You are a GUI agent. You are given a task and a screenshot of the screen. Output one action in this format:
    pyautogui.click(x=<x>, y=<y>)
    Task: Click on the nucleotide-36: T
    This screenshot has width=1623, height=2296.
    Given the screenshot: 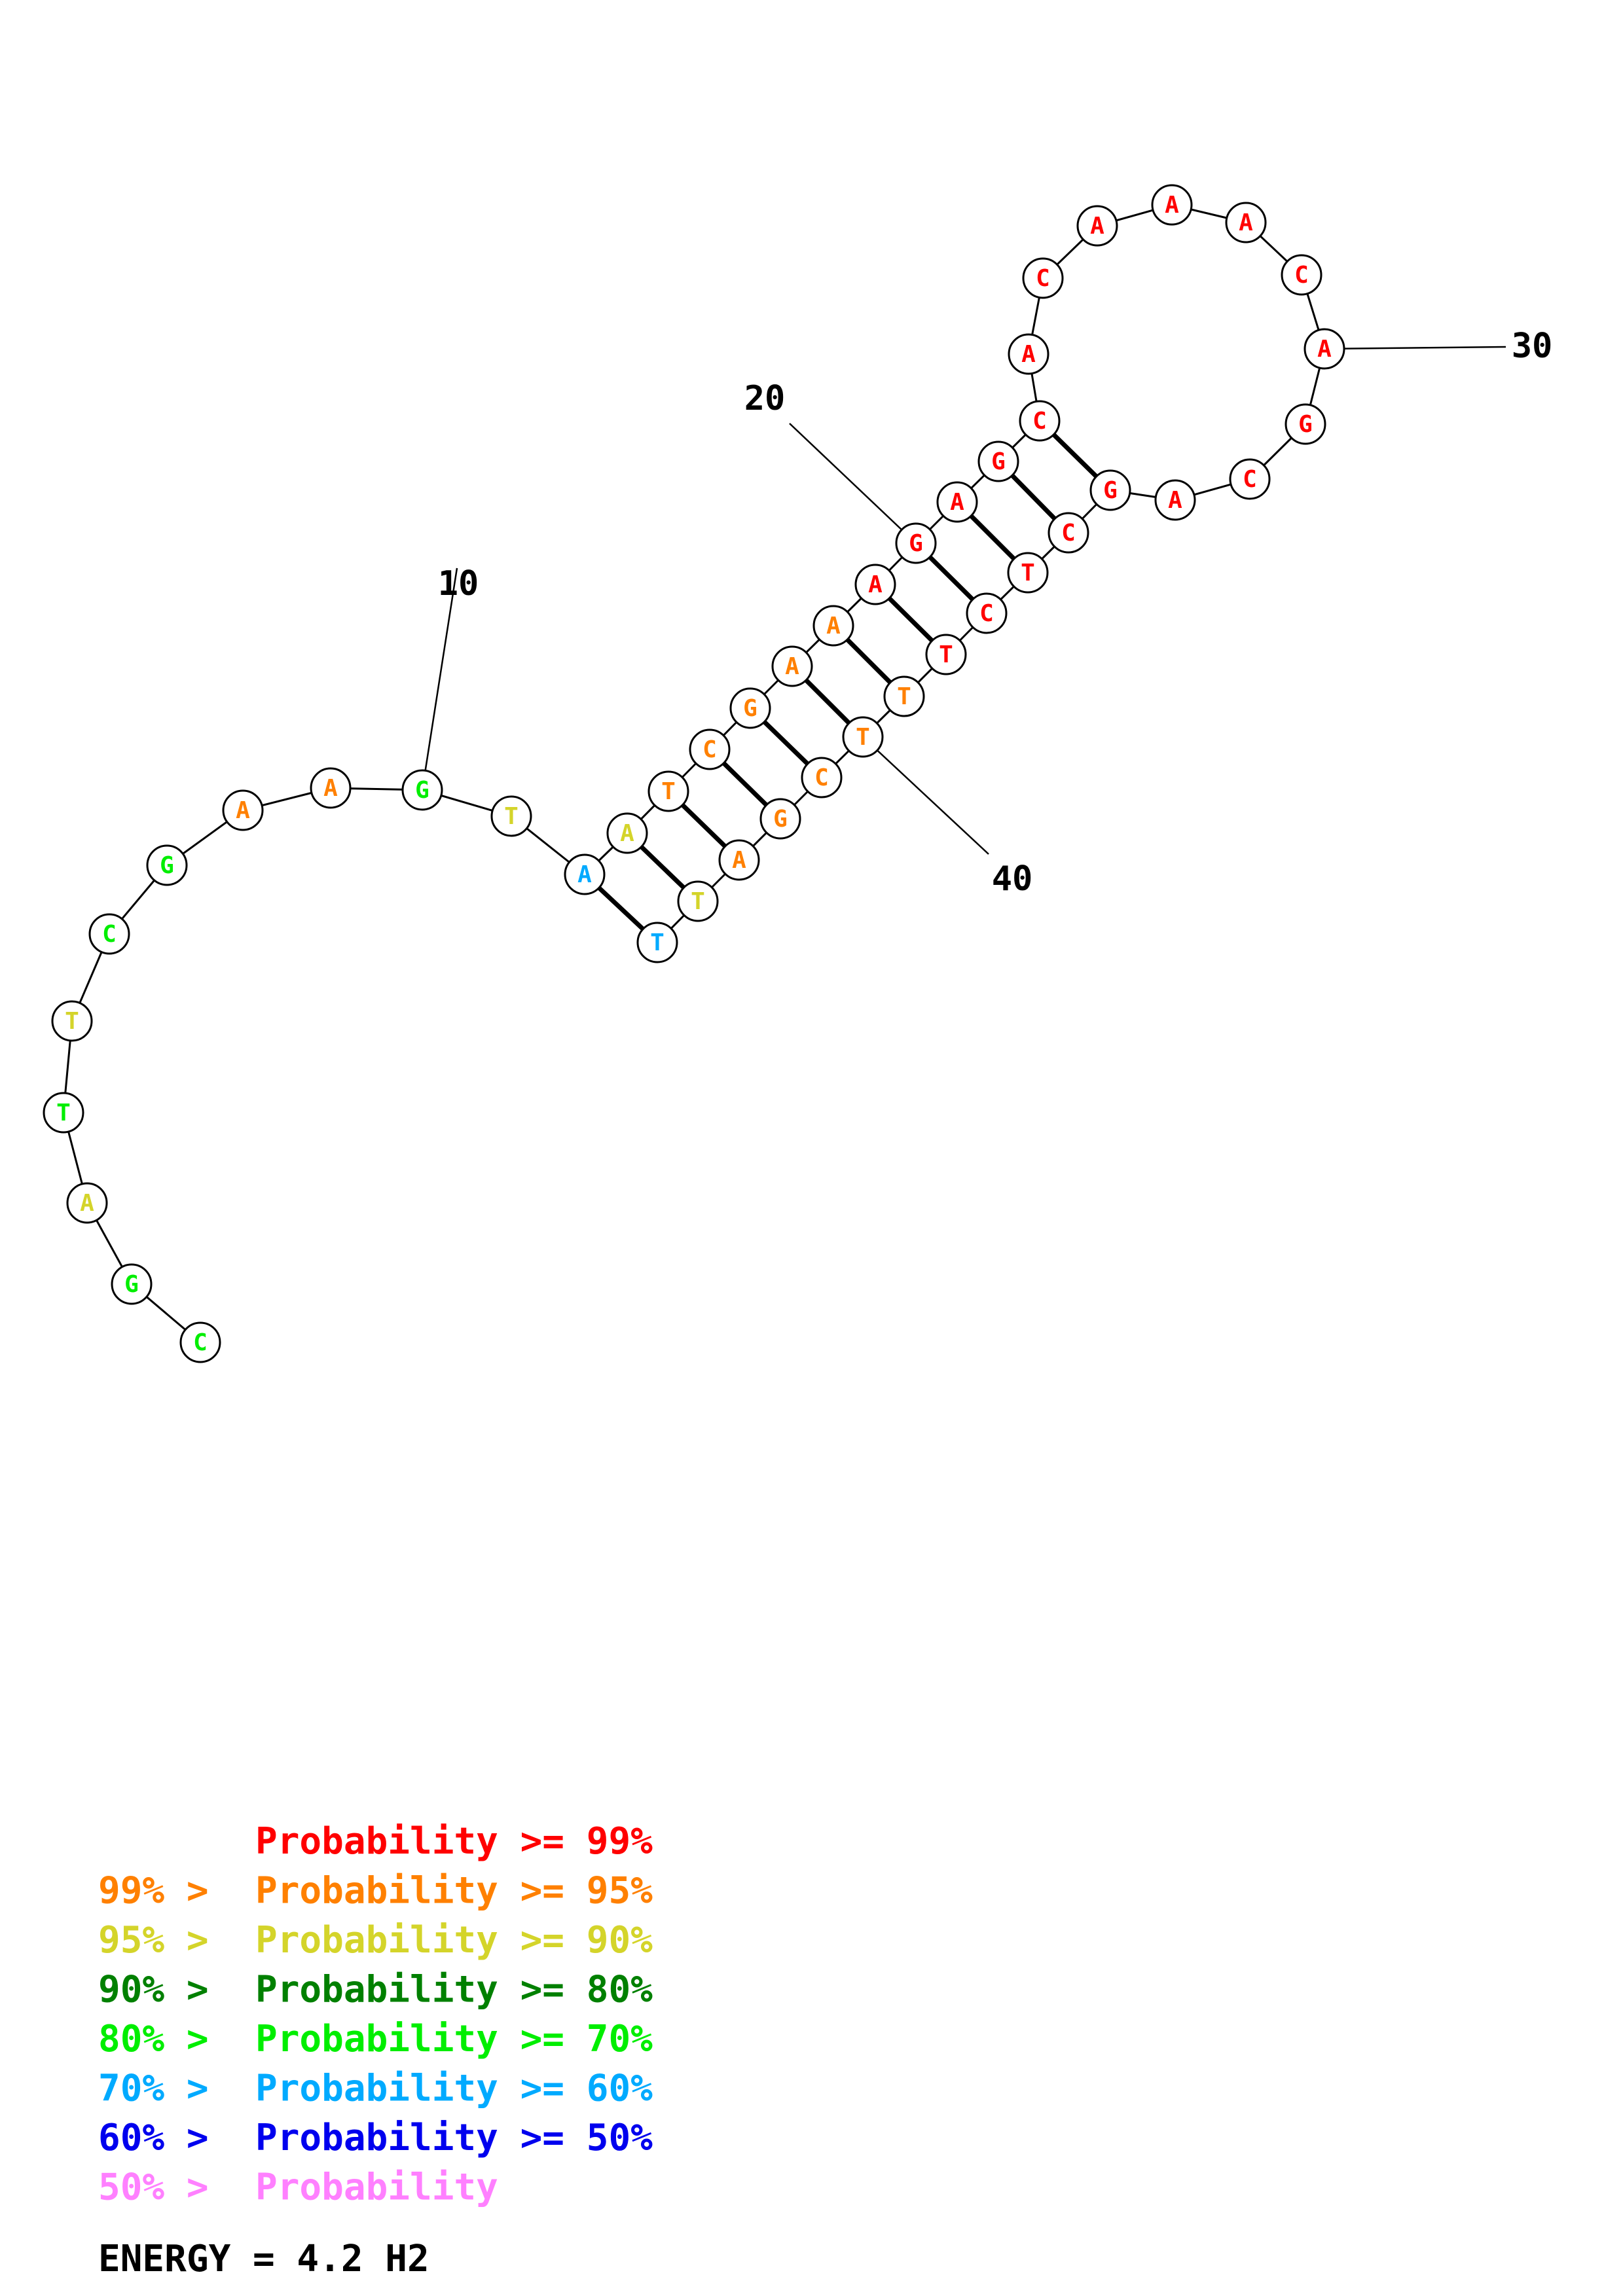 What is the action you would take?
    pyautogui.click(x=1028, y=573)
    